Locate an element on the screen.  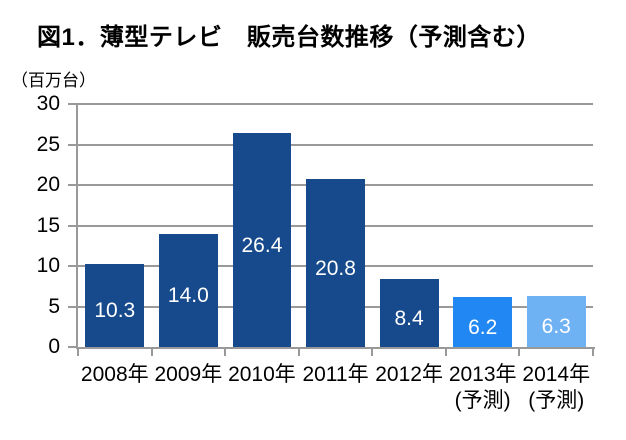
bar-cell: 20.8 is located at coordinates (336, 225).